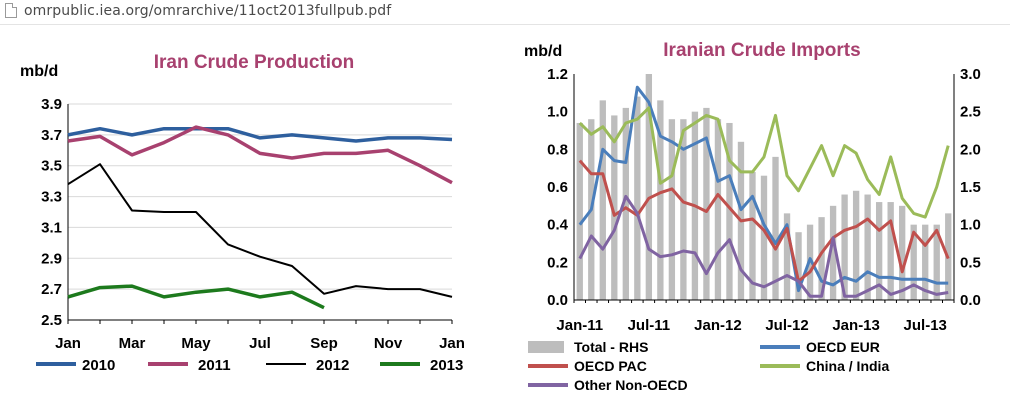 The width and height of the screenshot is (1010, 407). Describe the element at coordinates (254, 62) in the screenshot. I see `left-chart-title: Iran Crude Production` at that location.